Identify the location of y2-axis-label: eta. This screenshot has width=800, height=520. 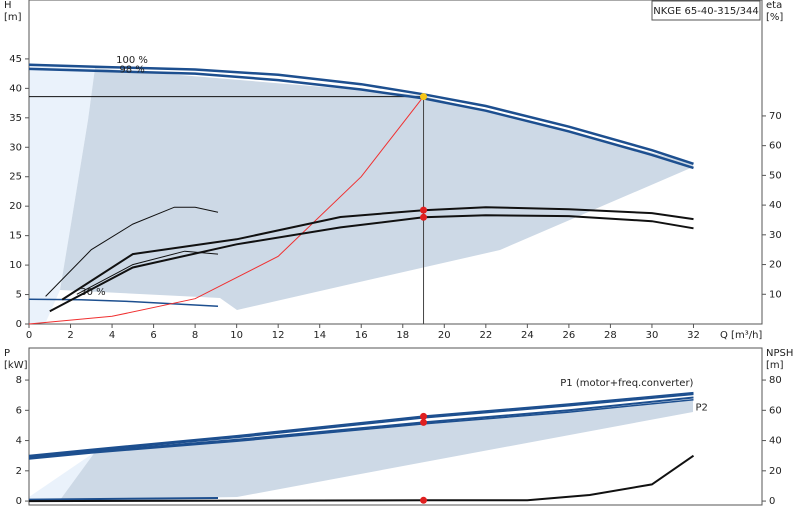
(774, 5).